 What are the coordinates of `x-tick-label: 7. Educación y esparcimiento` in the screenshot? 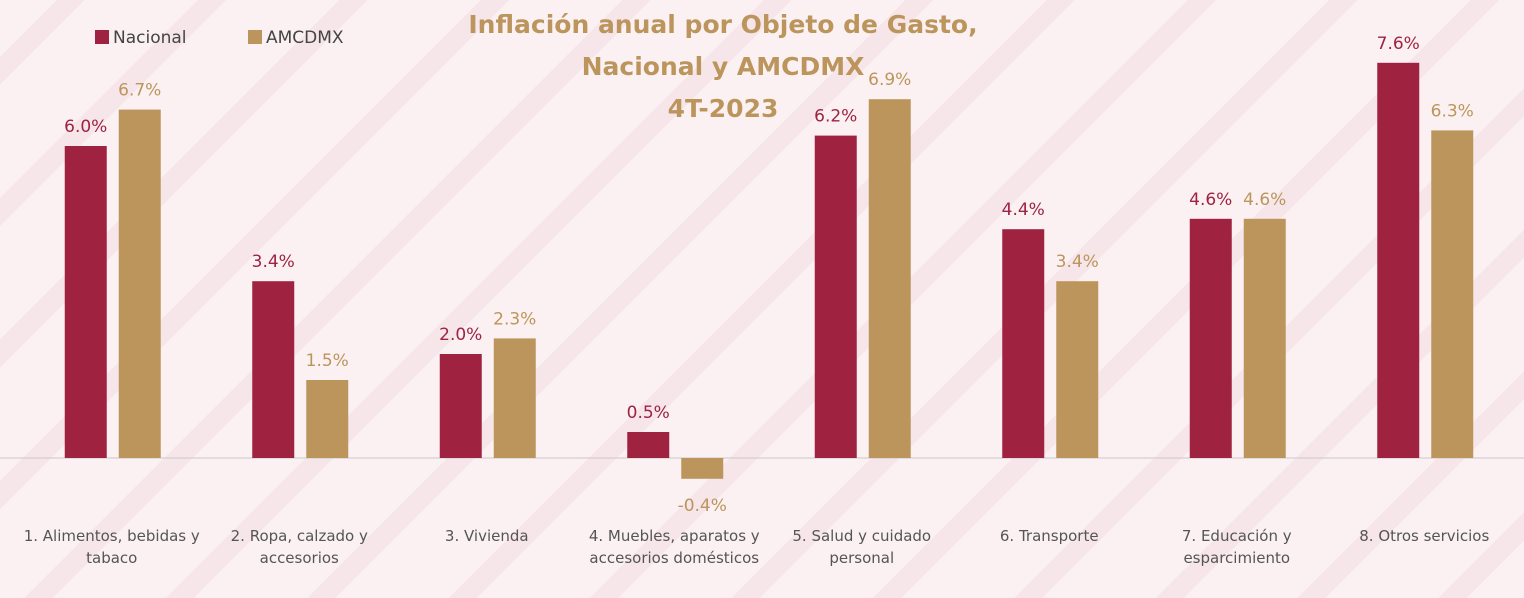 It's located at (1236, 547).